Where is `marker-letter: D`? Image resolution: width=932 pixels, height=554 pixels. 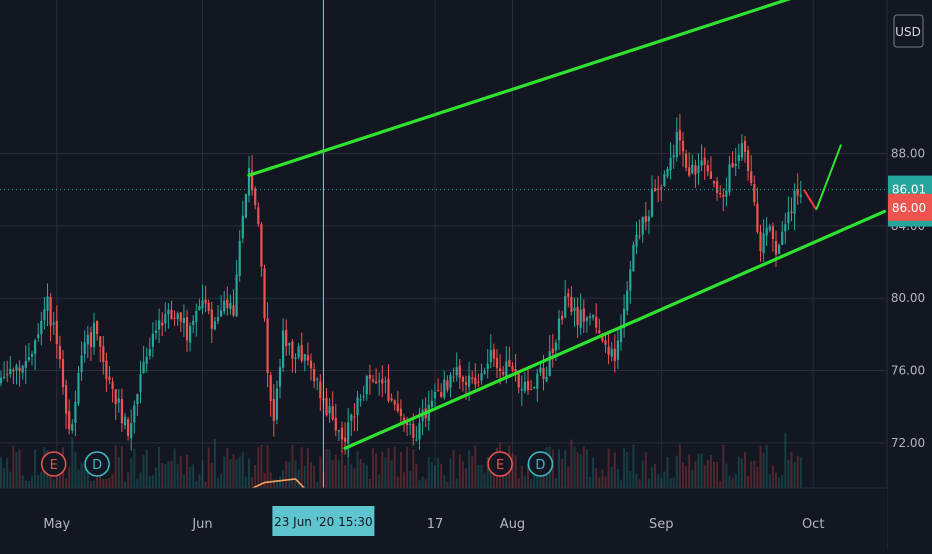 marker-letter: D is located at coordinates (540, 465).